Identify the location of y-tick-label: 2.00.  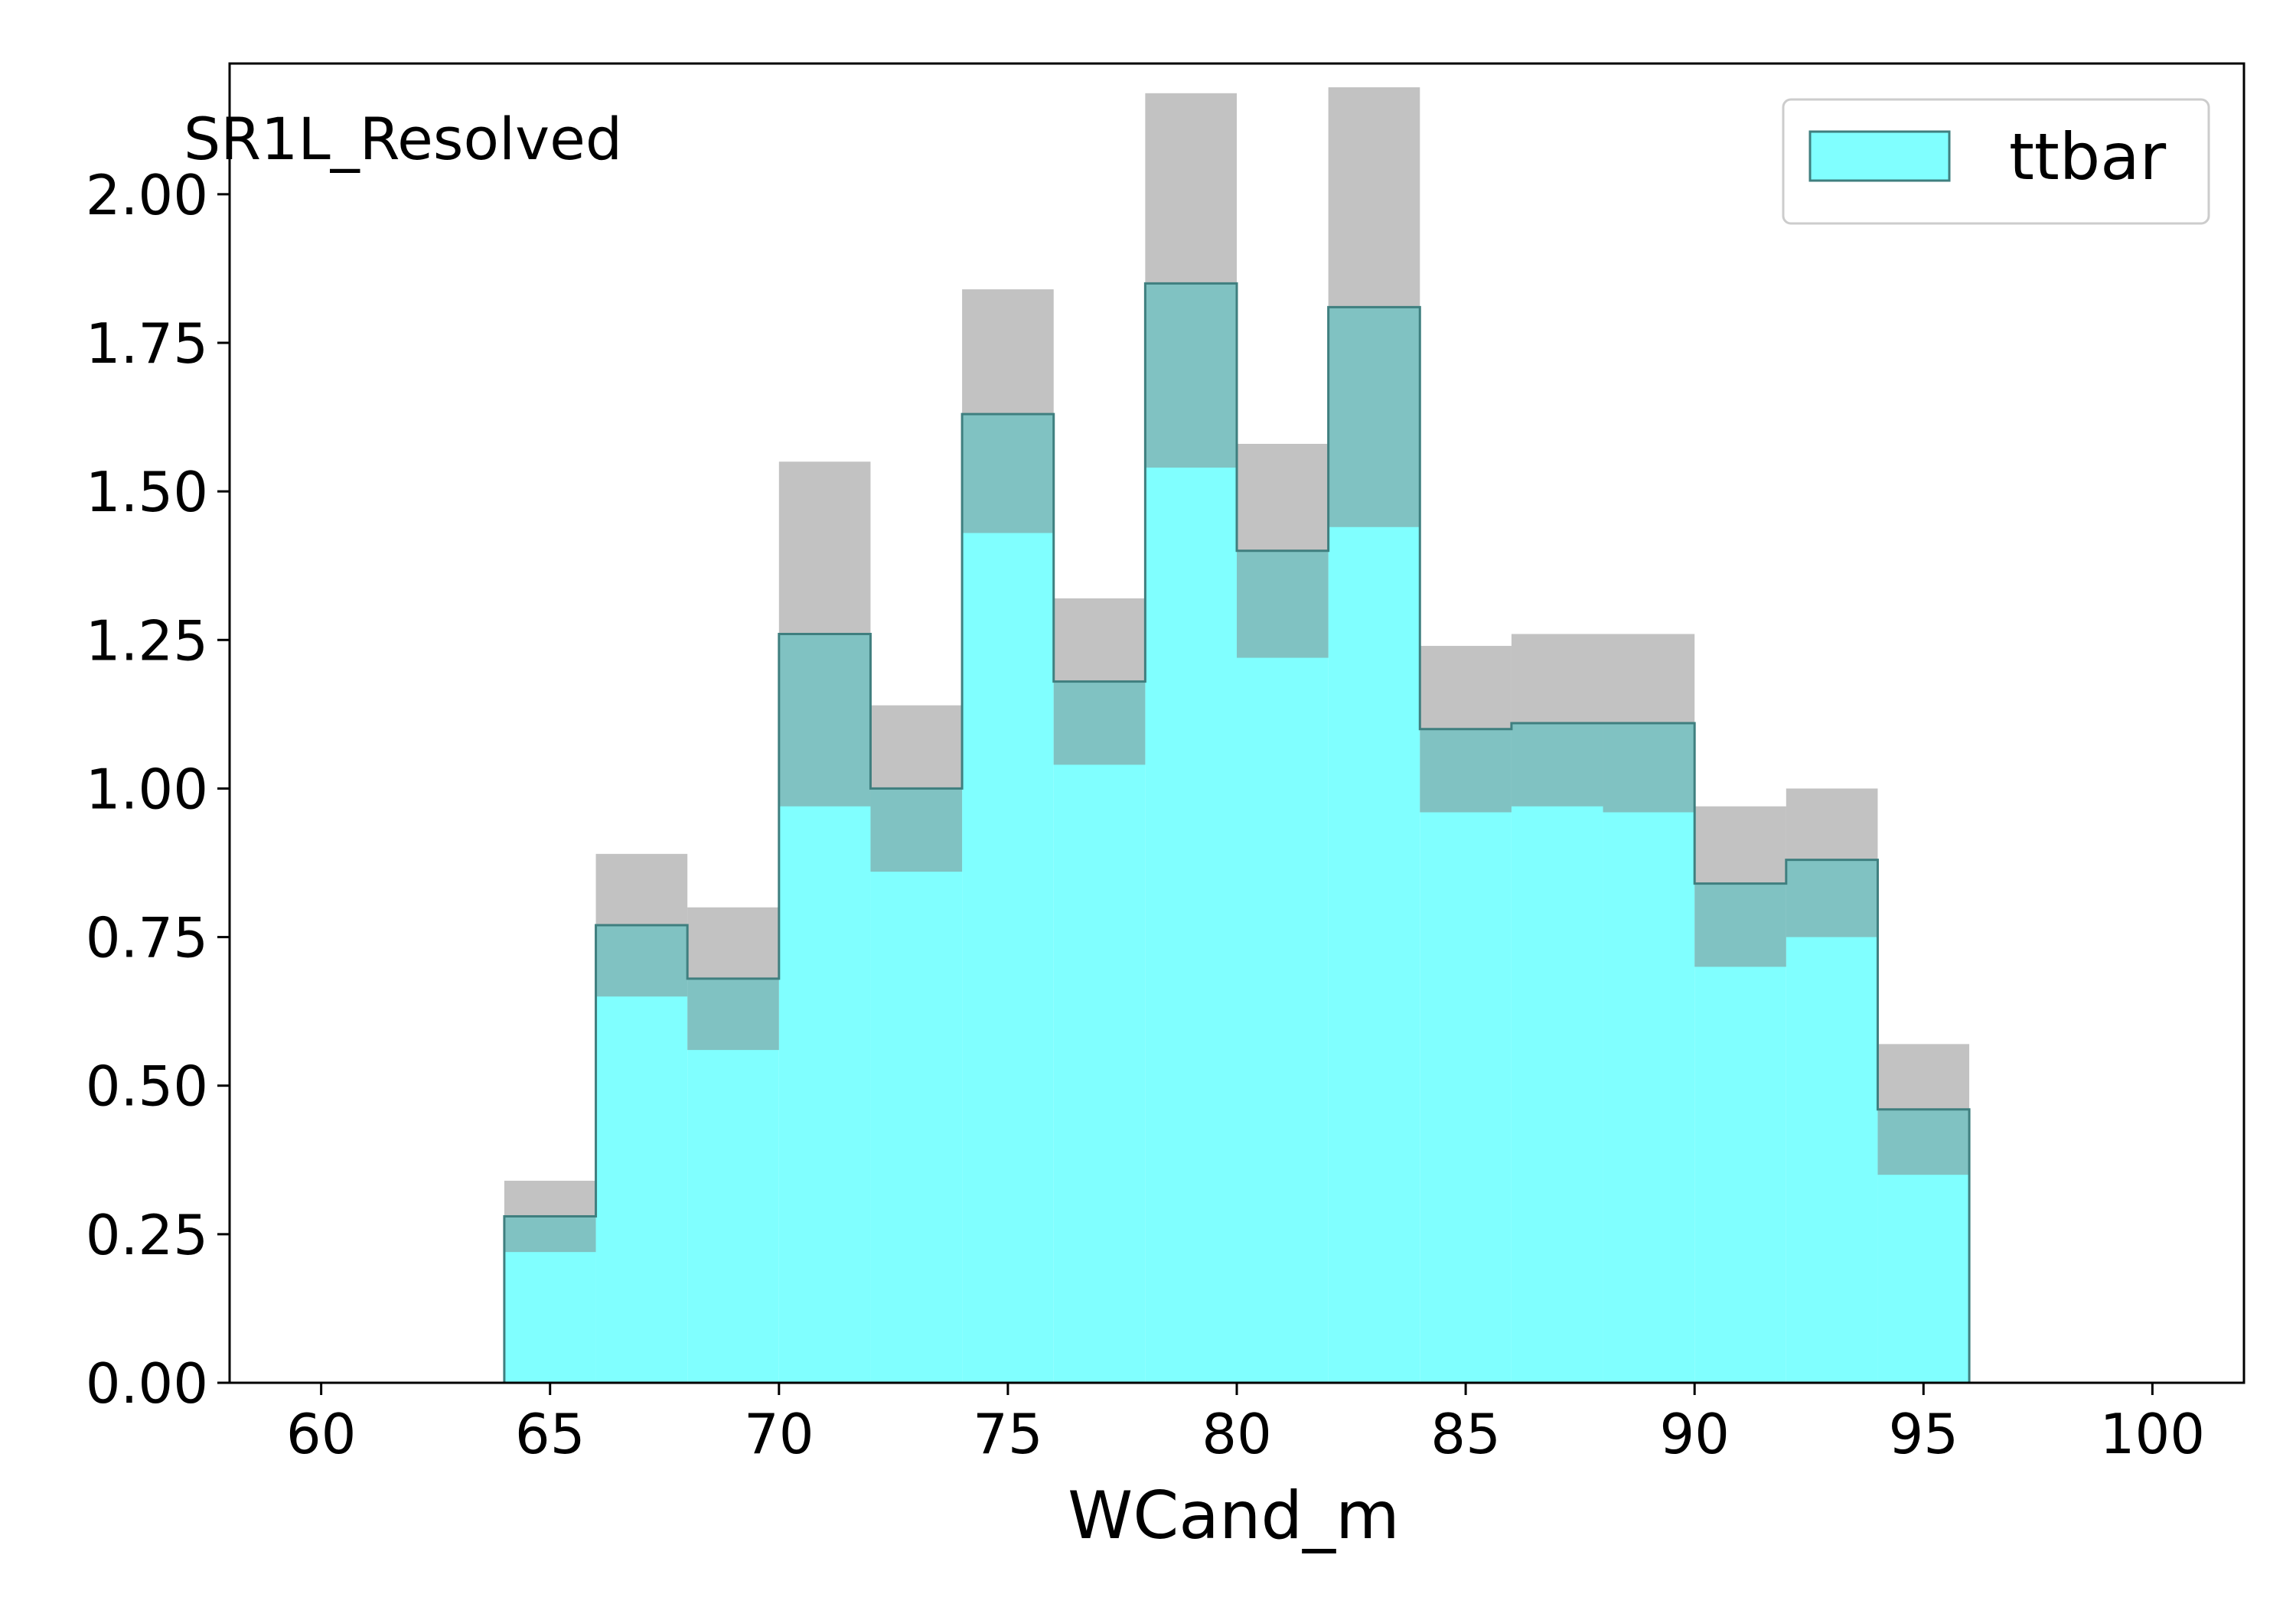
(147, 195).